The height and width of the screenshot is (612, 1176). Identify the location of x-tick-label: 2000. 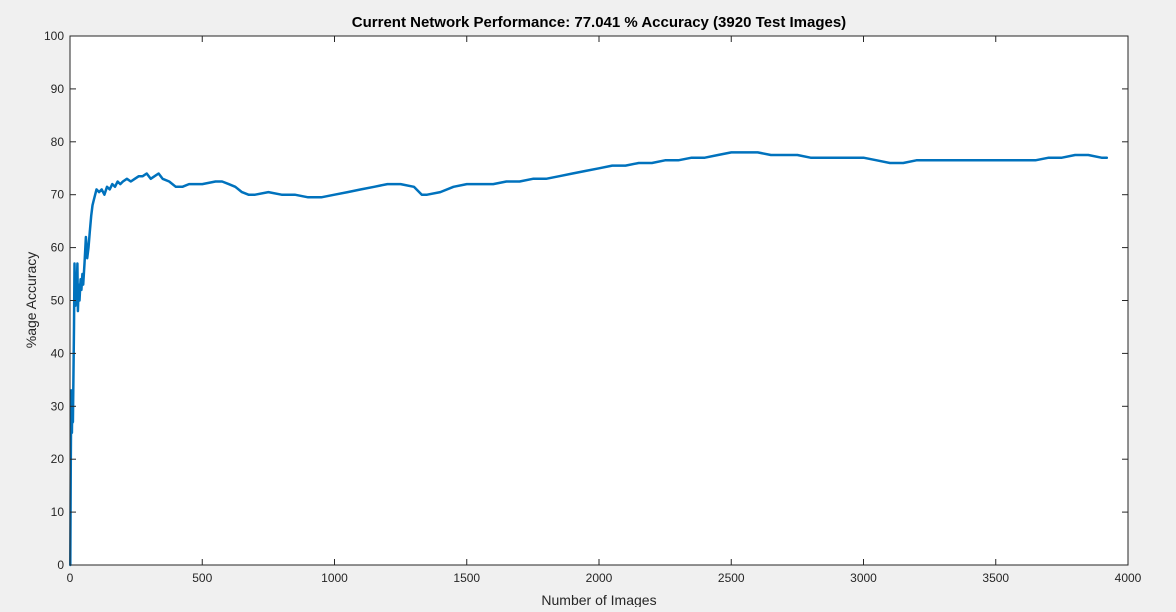
(599, 578).